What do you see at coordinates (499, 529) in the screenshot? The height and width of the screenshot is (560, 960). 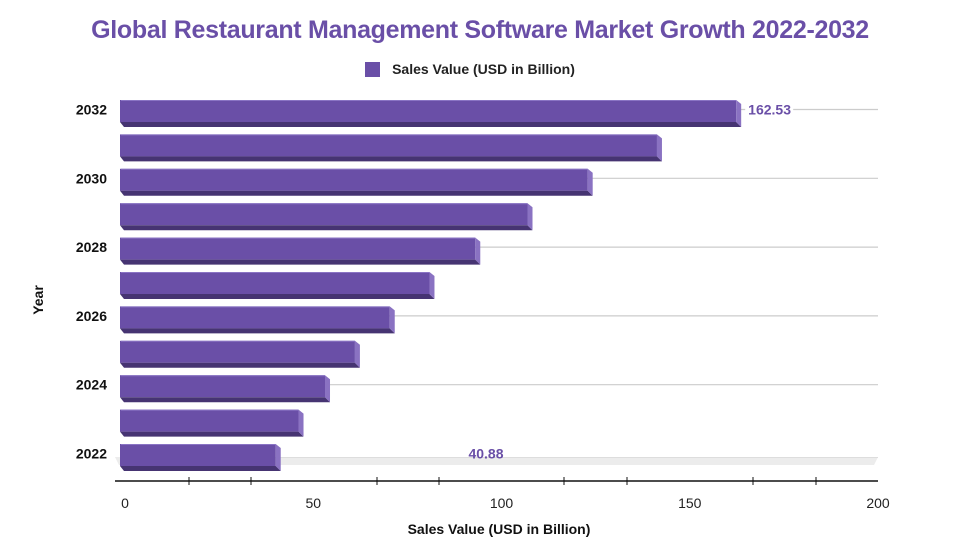 I see `x-axis-title: Sales Value (USD in Billion)` at bounding box center [499, 529].